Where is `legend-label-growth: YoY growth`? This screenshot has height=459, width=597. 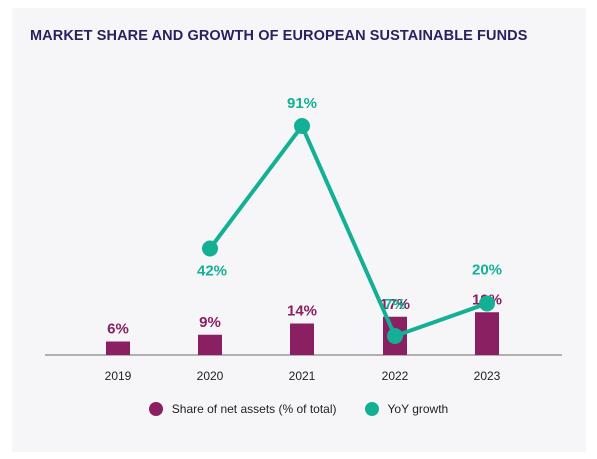 legend-label-growth: YoY growth is located at coordinates (418, 409).